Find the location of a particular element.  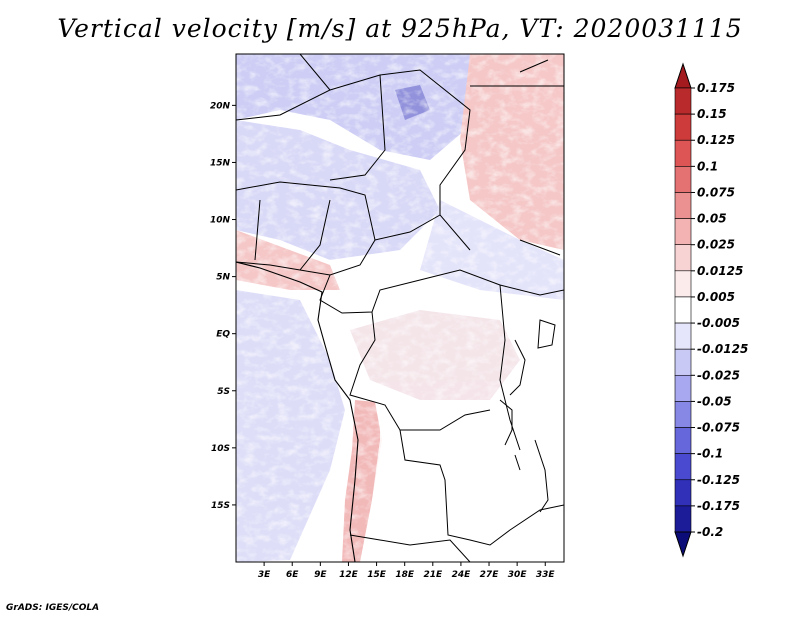

colorbar-label: -0.005 is located at coordinates (718, 323).